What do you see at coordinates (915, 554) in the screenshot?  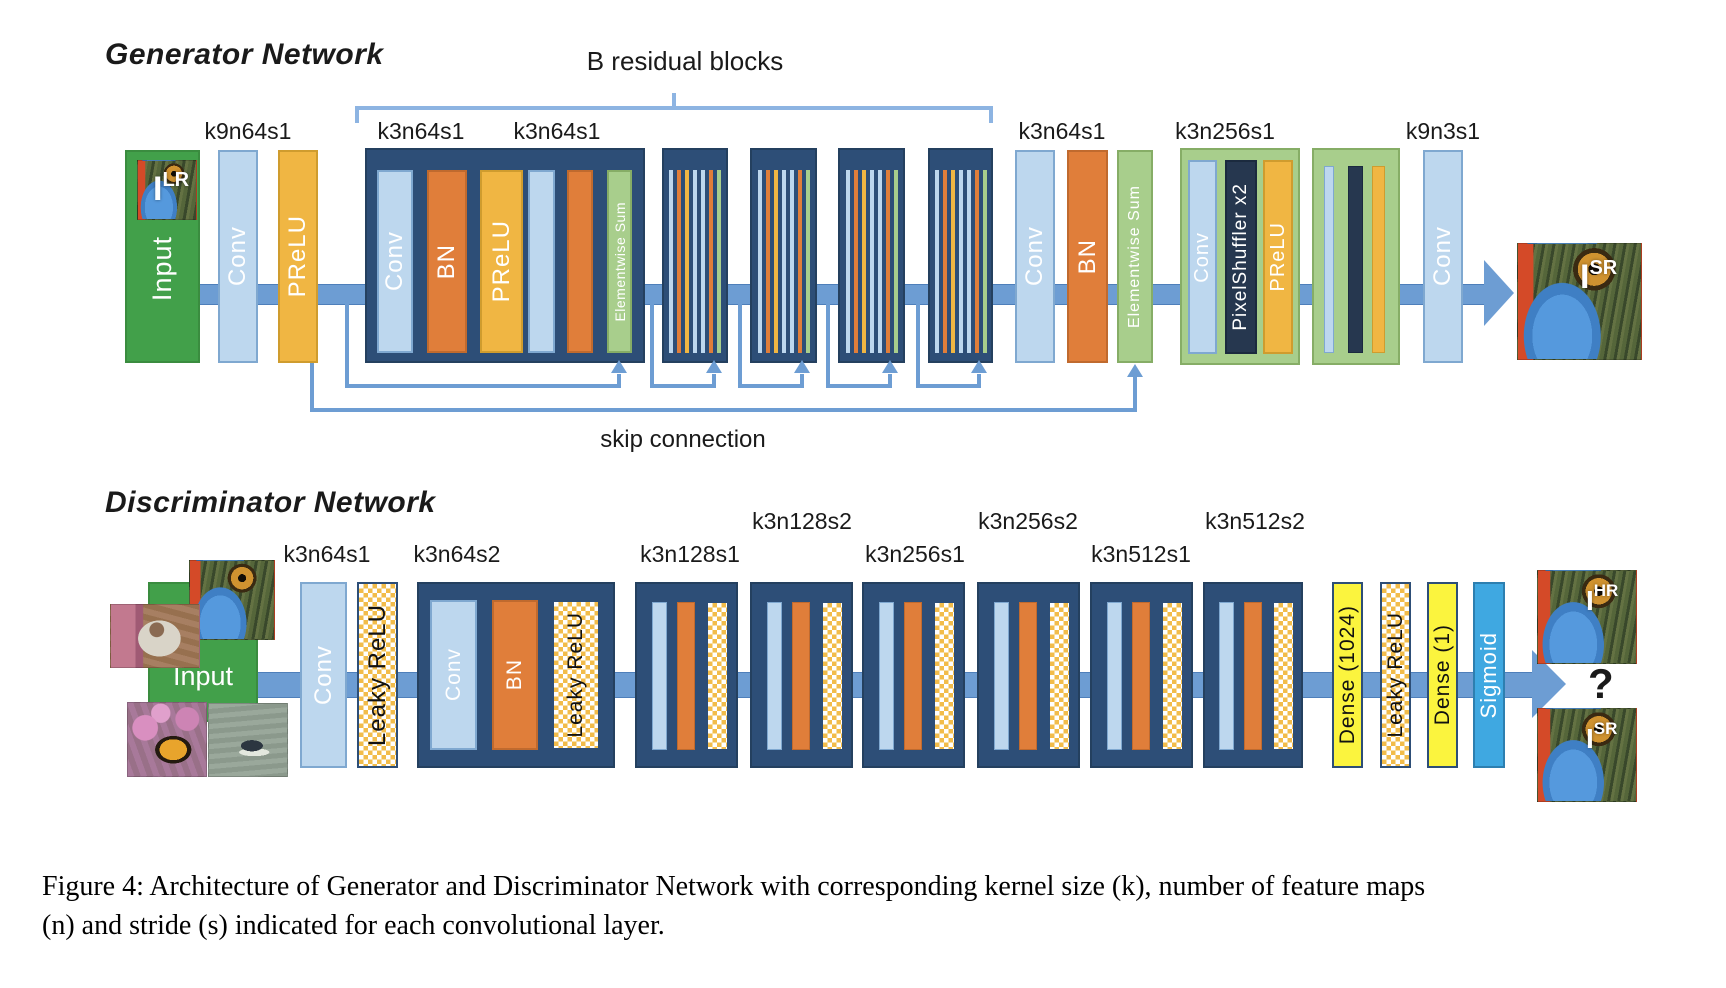 I see `disc-label-k3n256s1: k3n256s1` at bounding box center [915, 554].